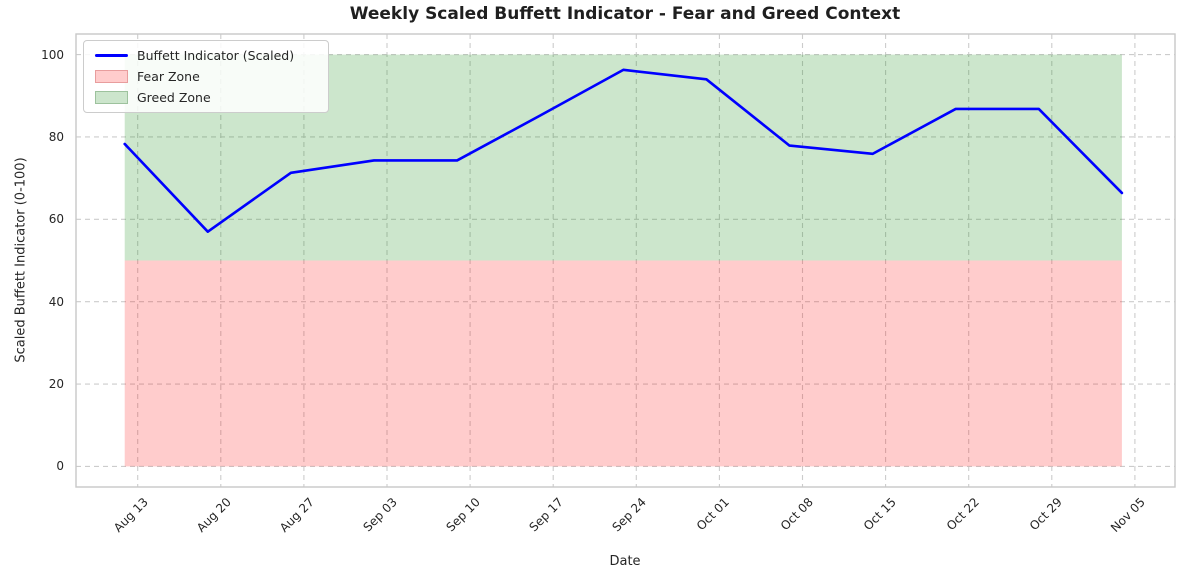 This screenshot has width=1184, height=584. I want to click on y-tick-label: 20, so click(56, 384).